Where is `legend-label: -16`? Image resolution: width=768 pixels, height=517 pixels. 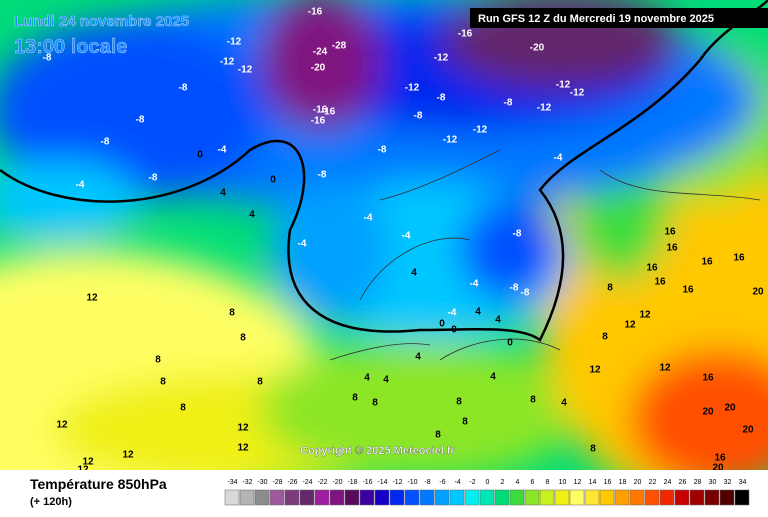 legend-label: -16 is located at coordinates (367, 482).